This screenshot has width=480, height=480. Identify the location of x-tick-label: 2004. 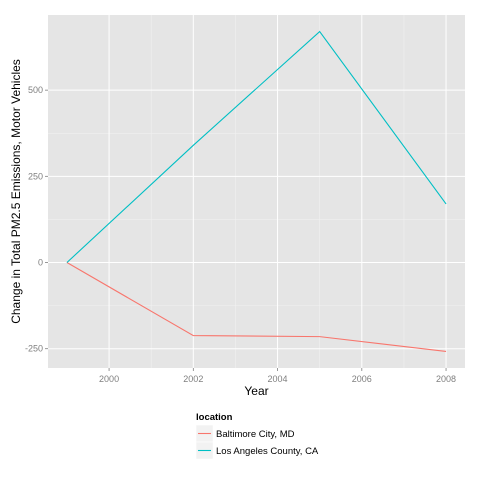
(278, 379).